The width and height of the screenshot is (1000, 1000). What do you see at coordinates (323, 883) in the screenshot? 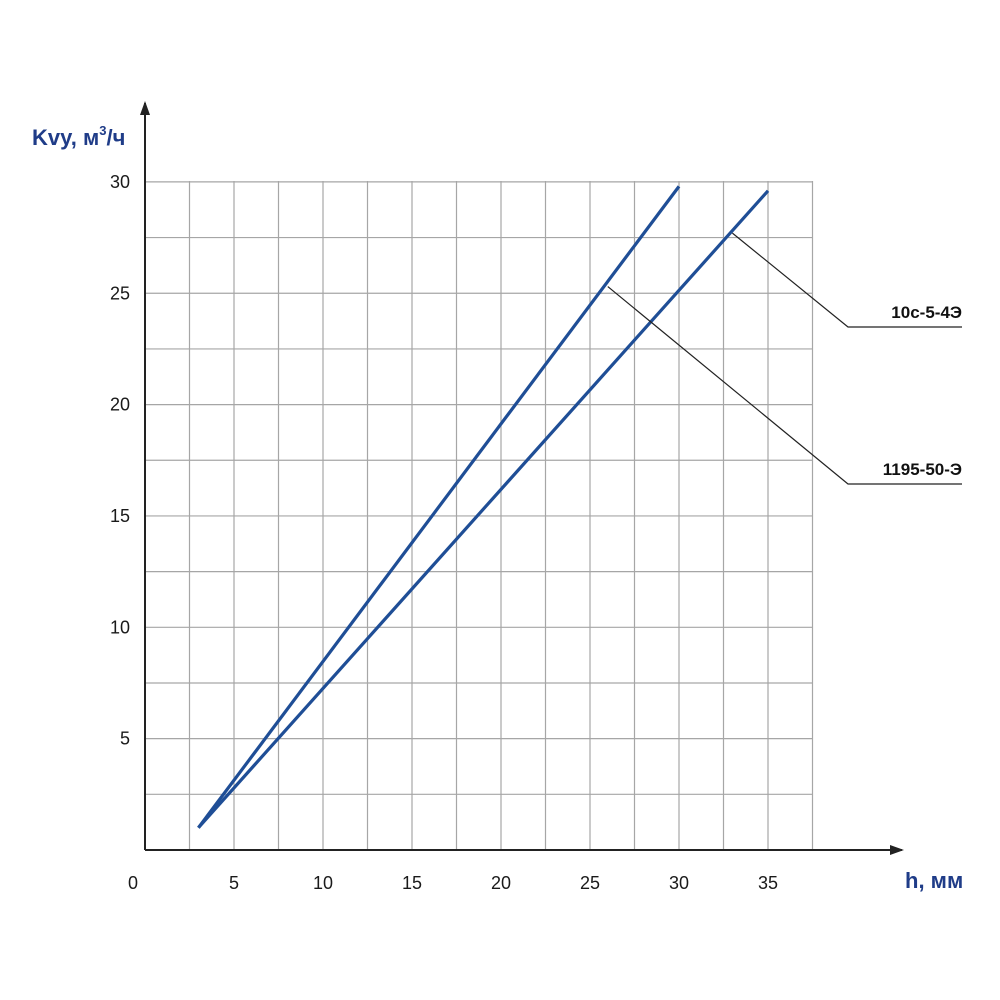
I see `x-tick-label: 10` at bounding box center [323, 883].